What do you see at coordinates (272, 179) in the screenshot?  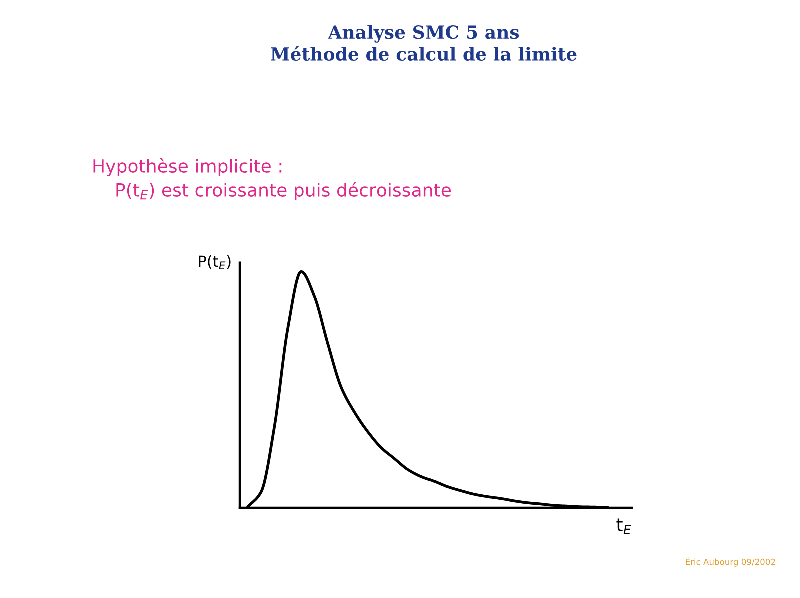 I see `chart-subtitle: Hypothèse implicite : P(t$_{E}$) est croissante puis décroissante` at bounding box center [272, 179].